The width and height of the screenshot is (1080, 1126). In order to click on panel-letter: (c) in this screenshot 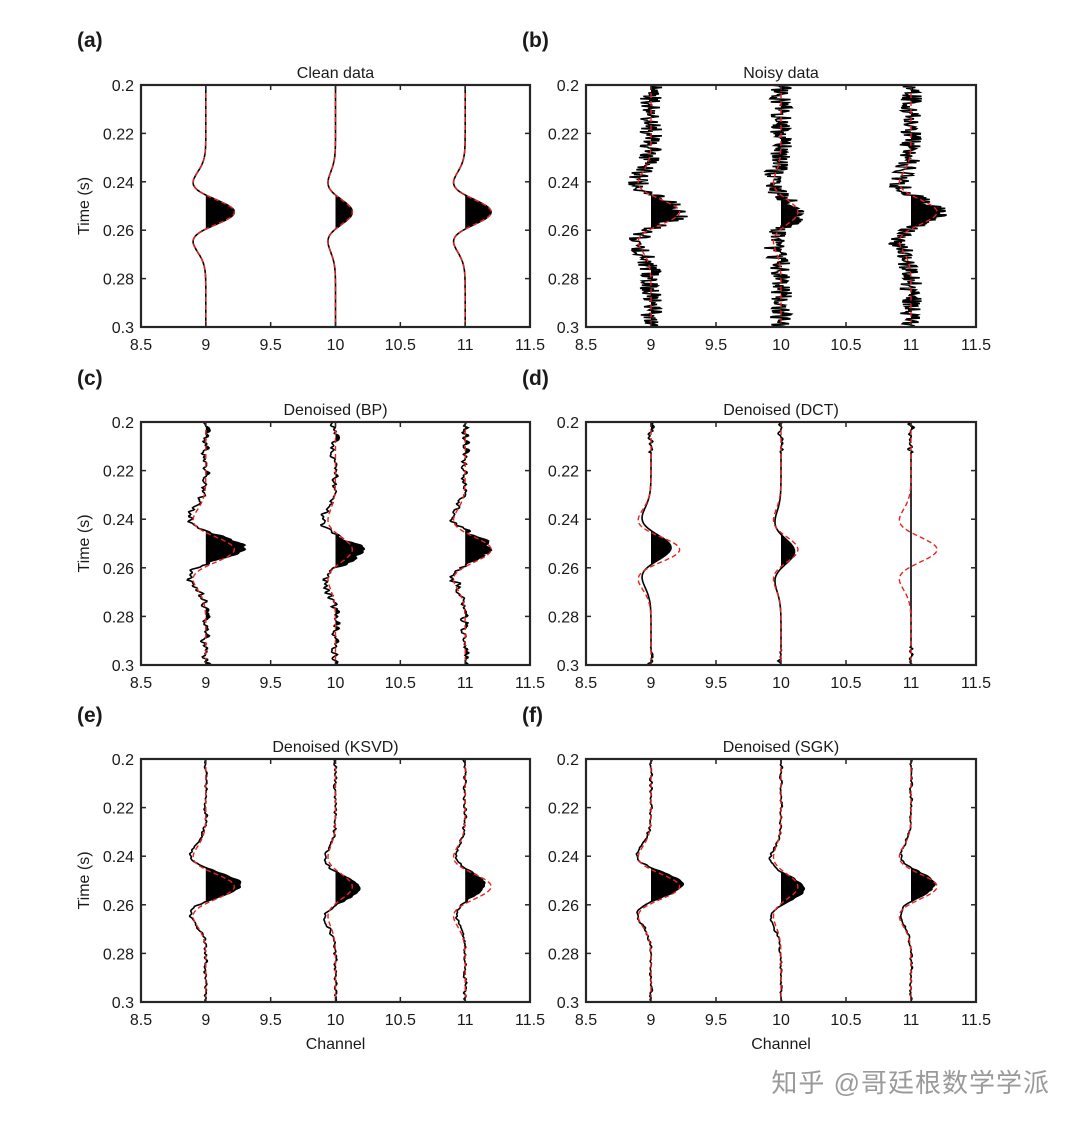, I will do `click(90, 378)`.